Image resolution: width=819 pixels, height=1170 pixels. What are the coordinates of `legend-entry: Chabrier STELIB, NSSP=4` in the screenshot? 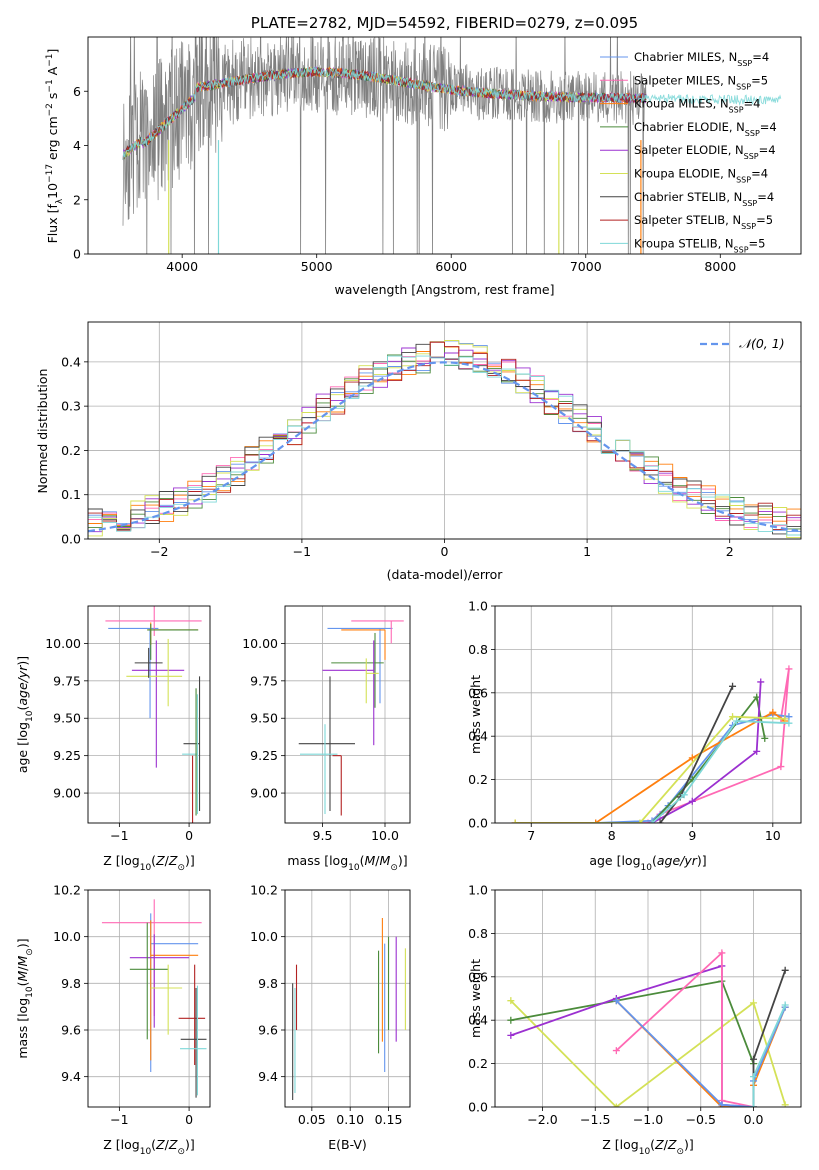 It's located at (704, 199).